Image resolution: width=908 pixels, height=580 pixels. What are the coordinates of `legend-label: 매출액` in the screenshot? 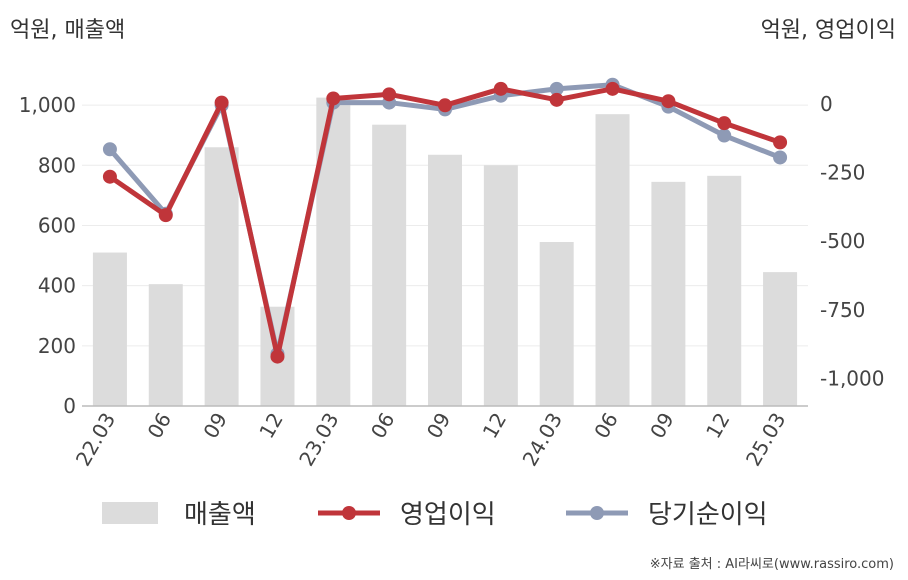 It's located at (220, 515).